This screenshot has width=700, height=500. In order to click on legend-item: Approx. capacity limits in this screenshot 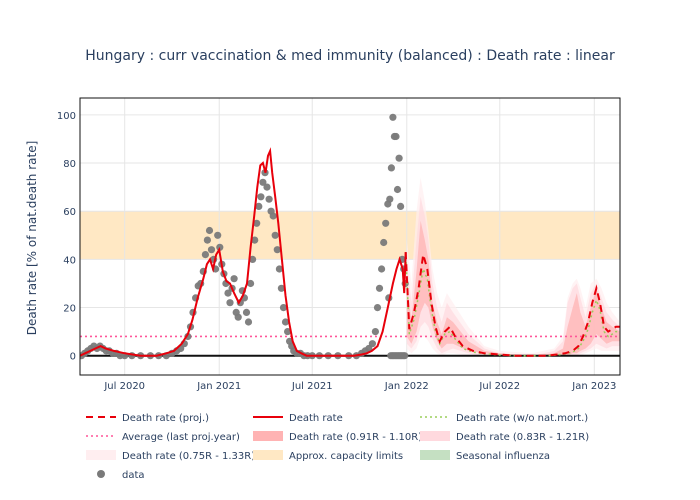, I will do `click(328, 456)`.